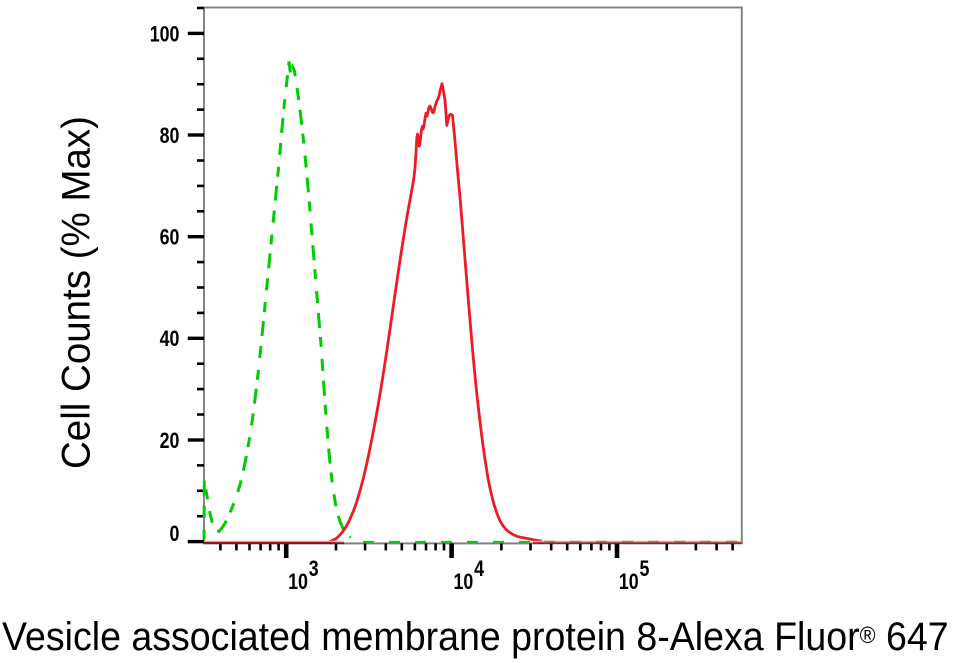 The height and width of the screenshot is (663, 955). What do you see at coordinates (165, 33) in the screenshot?
I see `svg-text: 100` at bounding box center [165, 33].